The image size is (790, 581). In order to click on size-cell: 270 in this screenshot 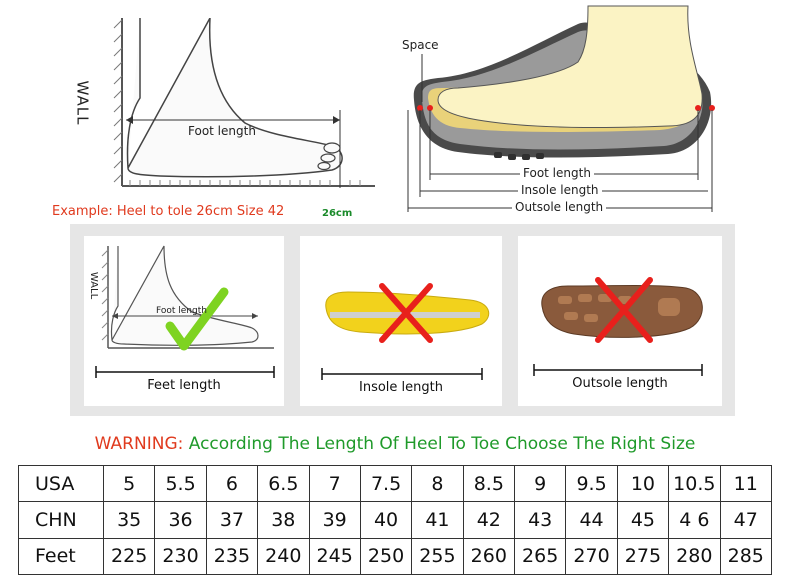, I will do `click(591, 556)`.